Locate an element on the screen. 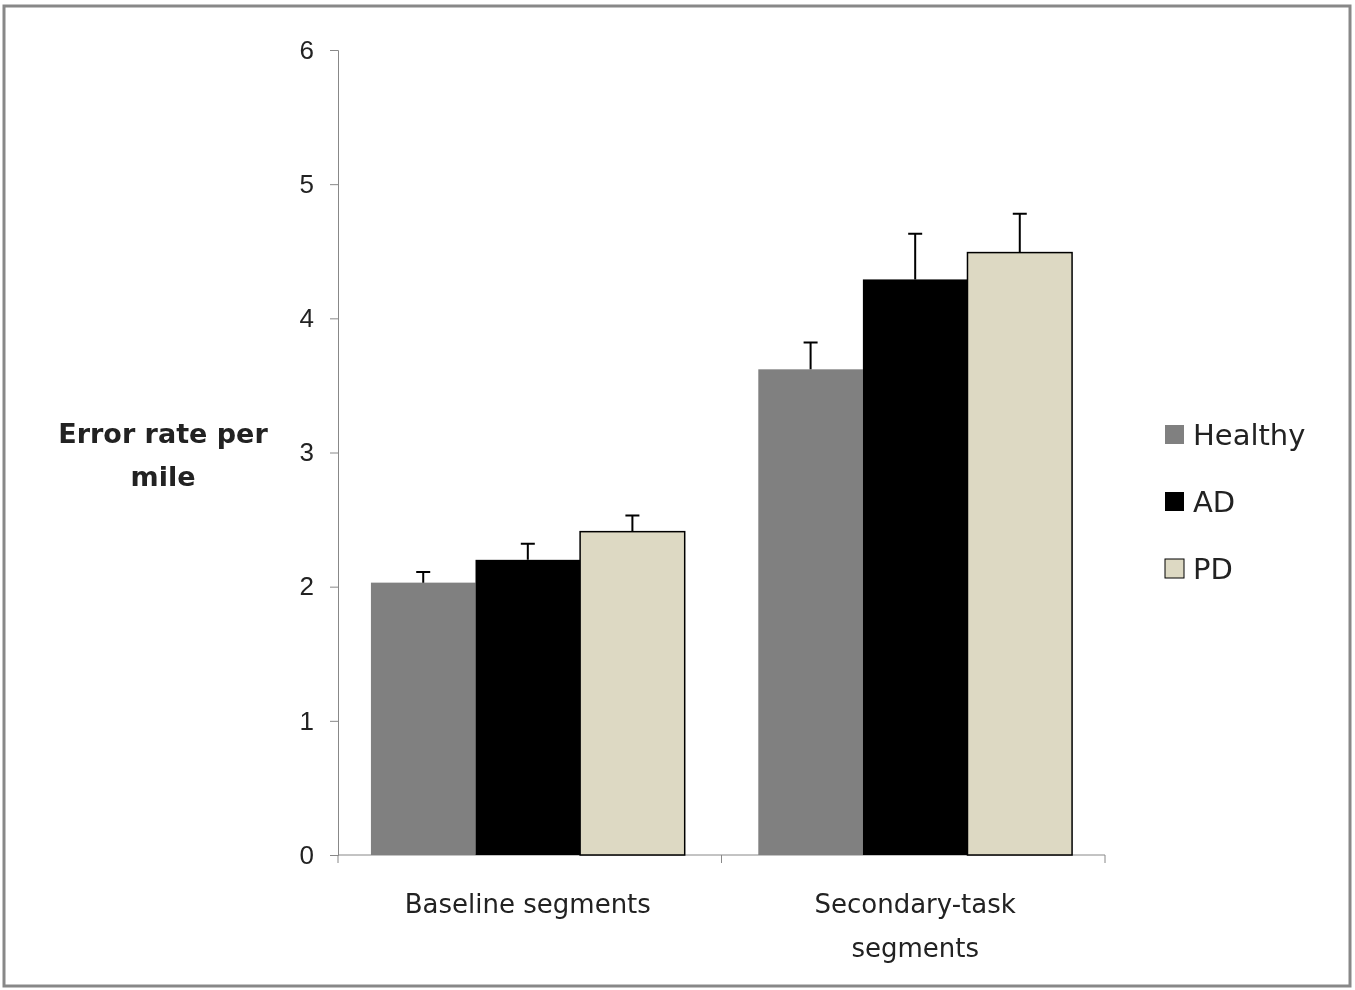 The width and height of the screenshot is (1355, 990). x-tick-label: Secondary-task segments is located at coordinates (915, 926).